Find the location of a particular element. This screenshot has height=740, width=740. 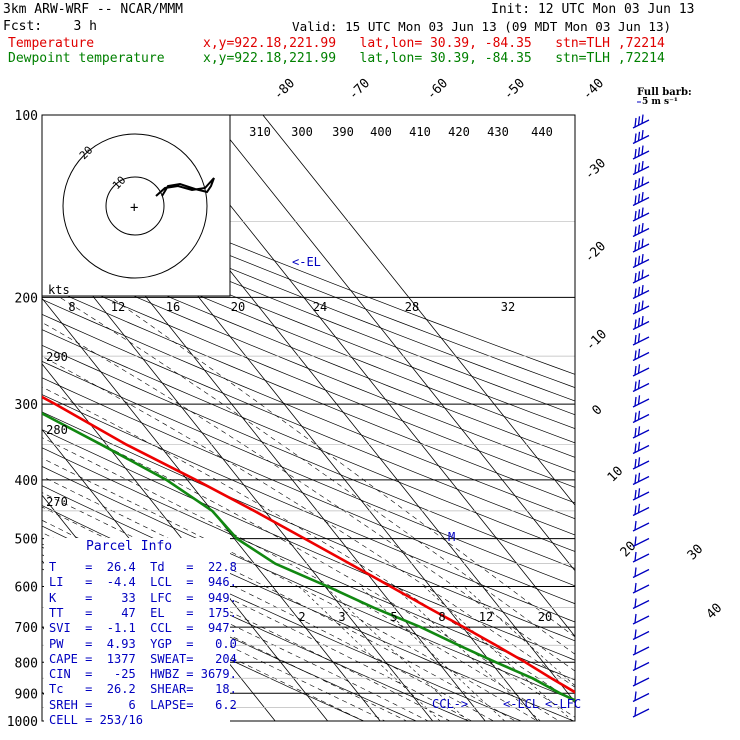

parcel-info-row: CIN = -25 HWBZ = 3679. is located at coordinates (143, 674).